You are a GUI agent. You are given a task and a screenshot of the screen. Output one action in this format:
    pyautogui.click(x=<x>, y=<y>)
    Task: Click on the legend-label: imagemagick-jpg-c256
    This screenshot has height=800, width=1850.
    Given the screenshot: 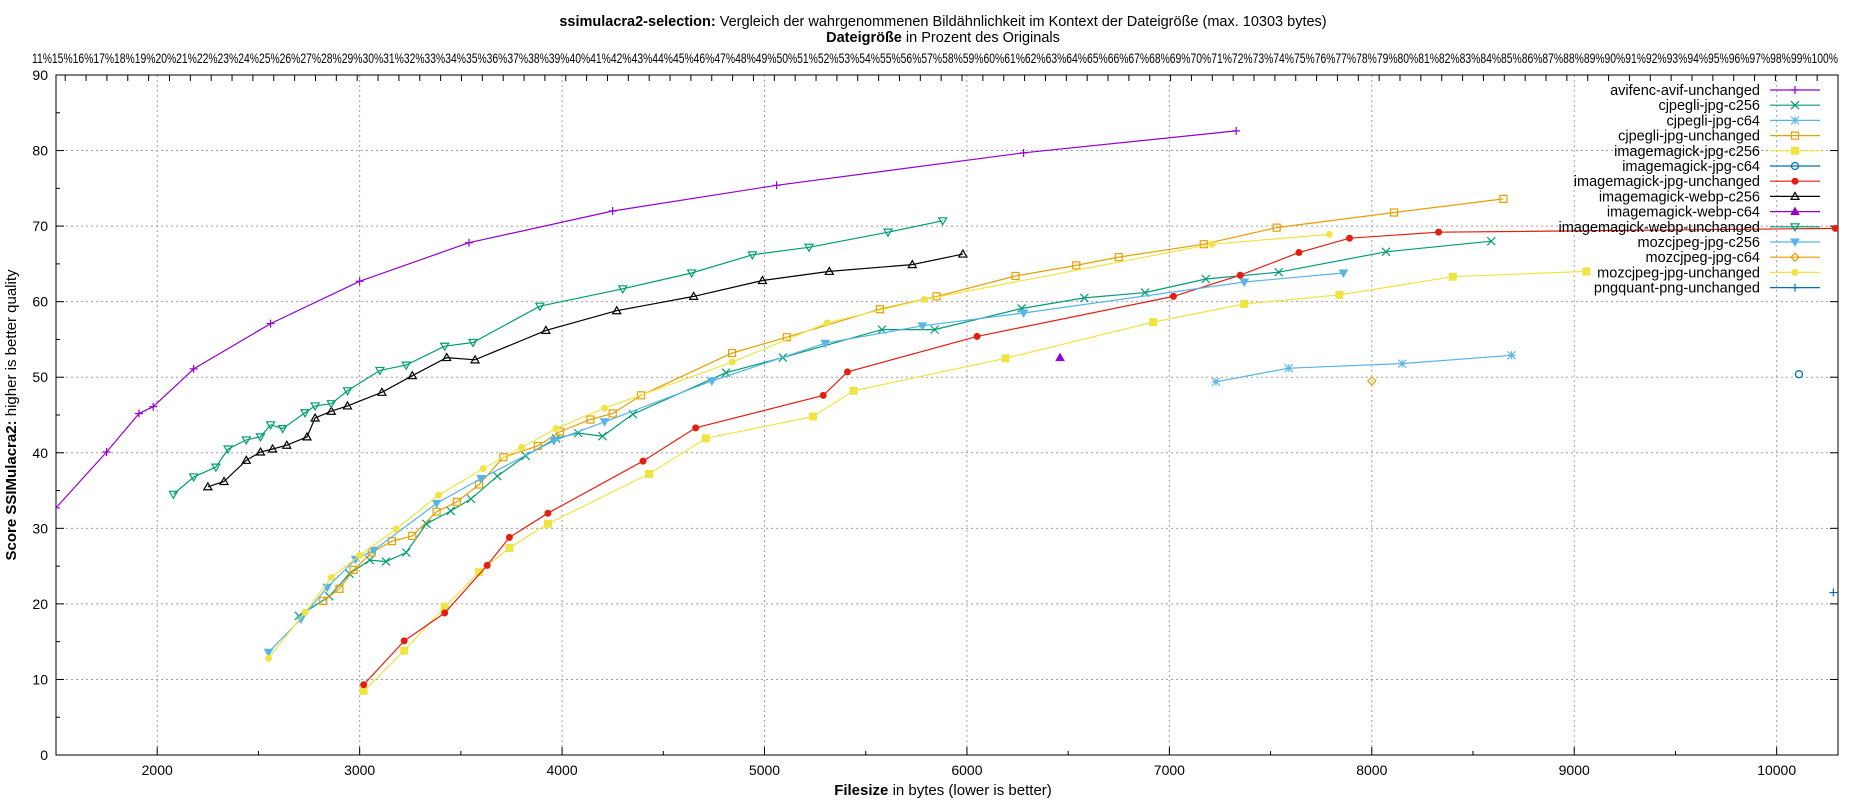 What is the action you would take?
    pyautogui.click(x=1687, y=152)
    